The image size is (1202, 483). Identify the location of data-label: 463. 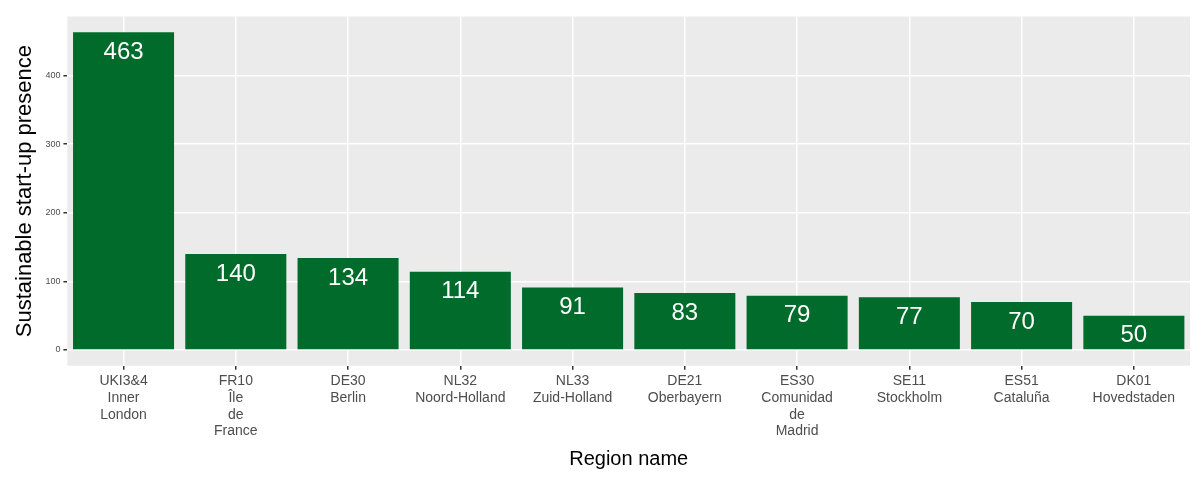
(123, 50).